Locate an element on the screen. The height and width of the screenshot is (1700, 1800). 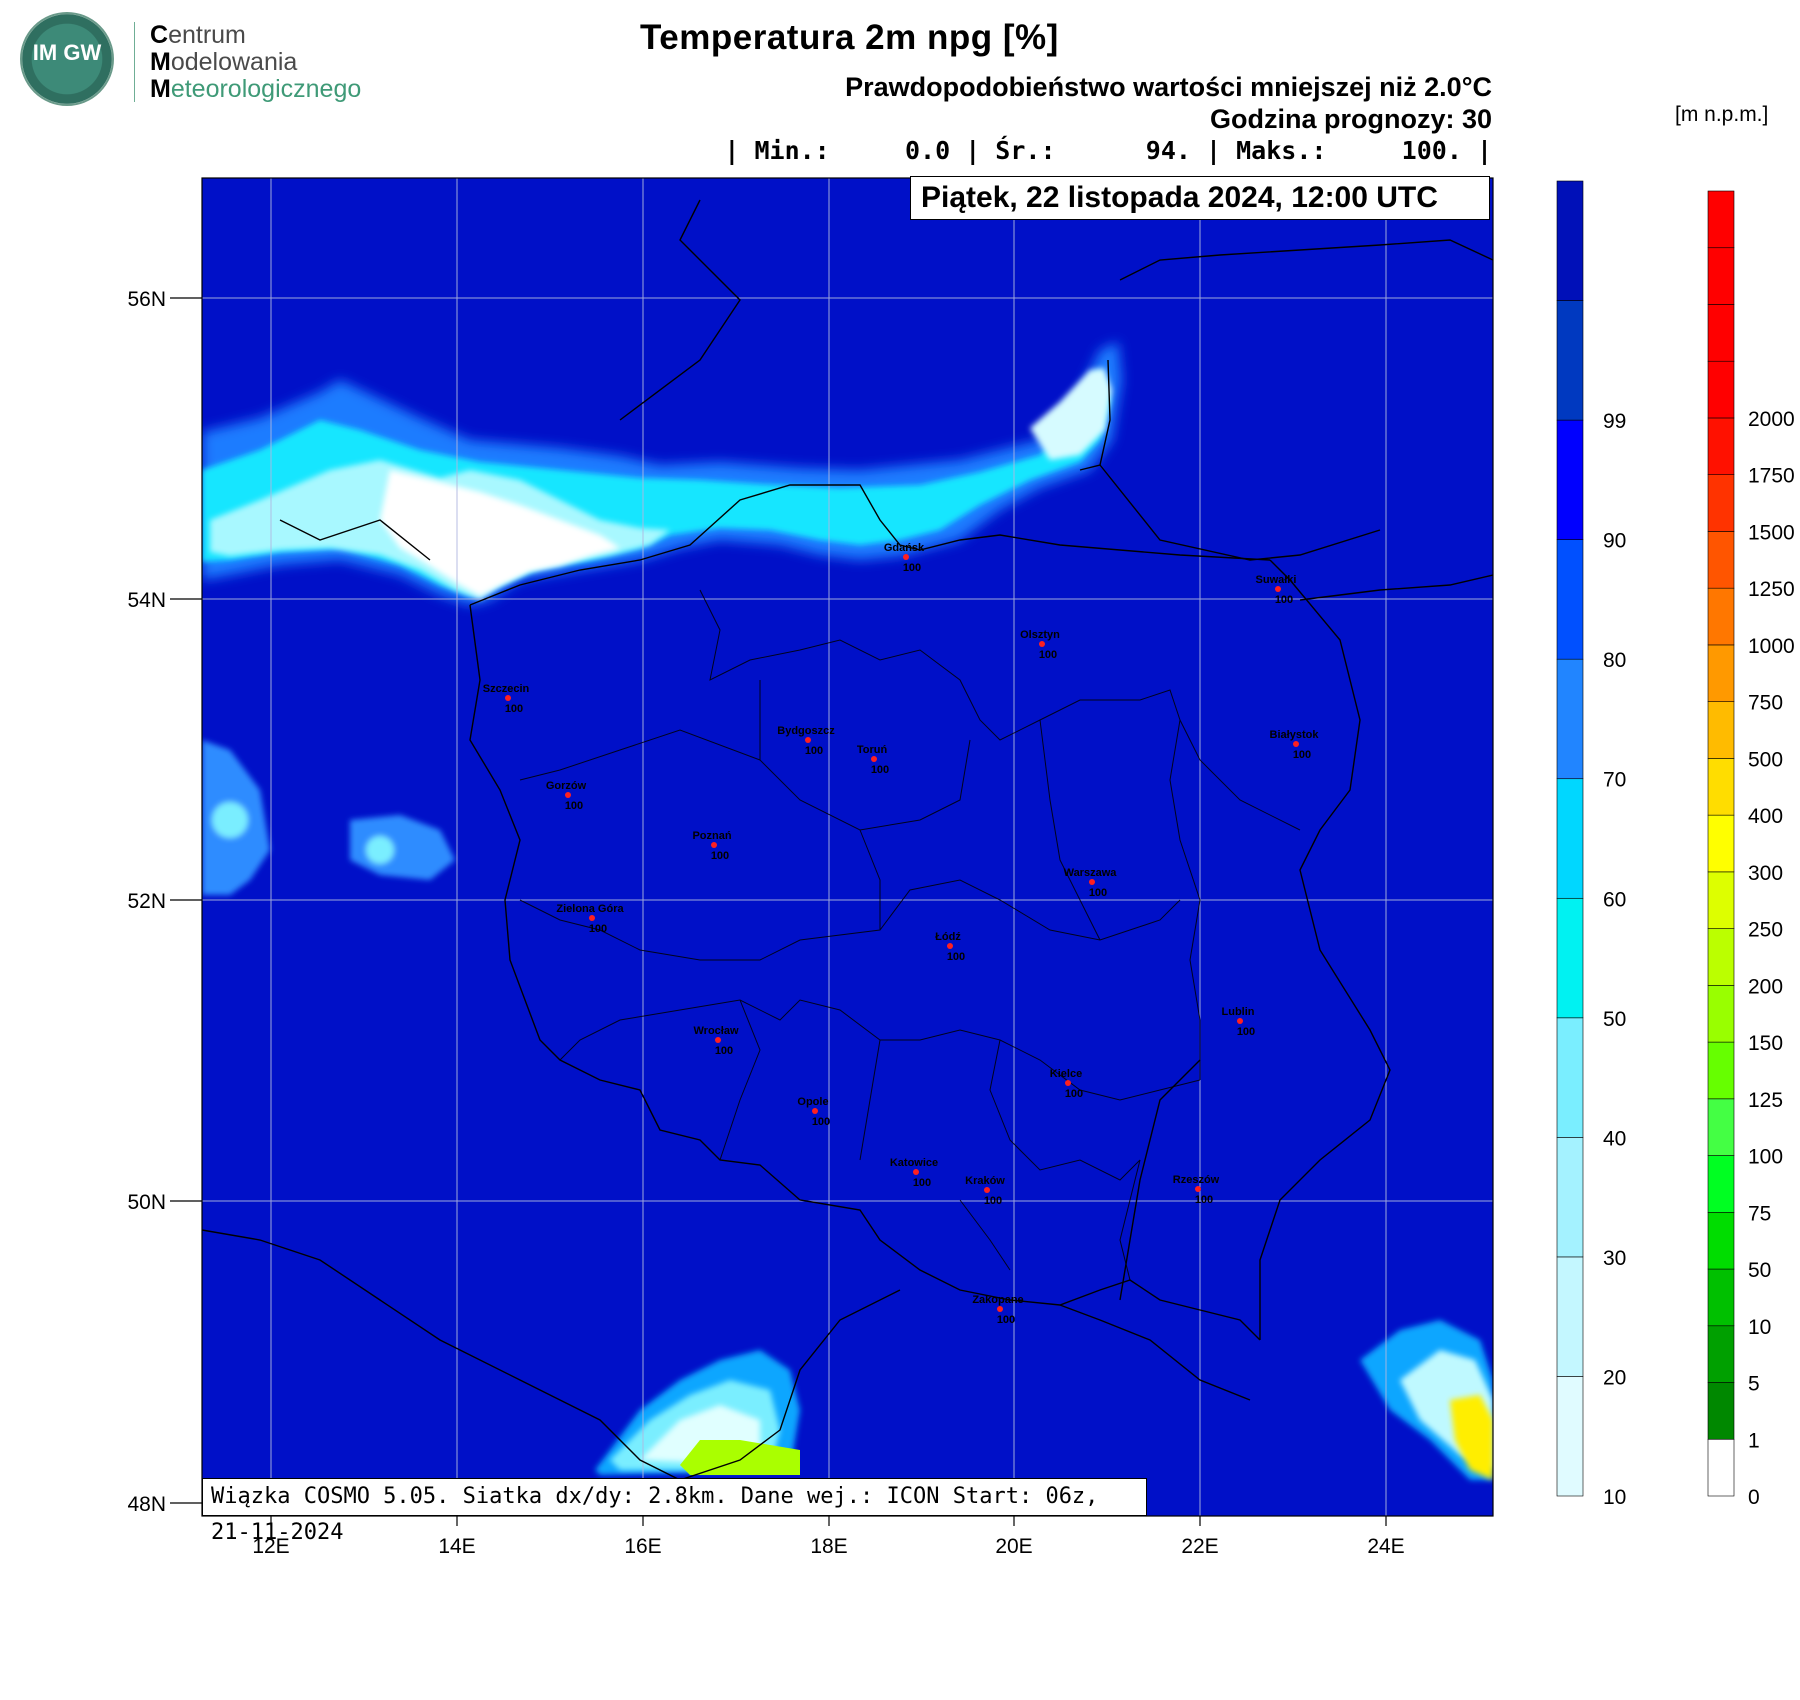
city-marker: Białystok 100 is located at coordinates (1295, 745).